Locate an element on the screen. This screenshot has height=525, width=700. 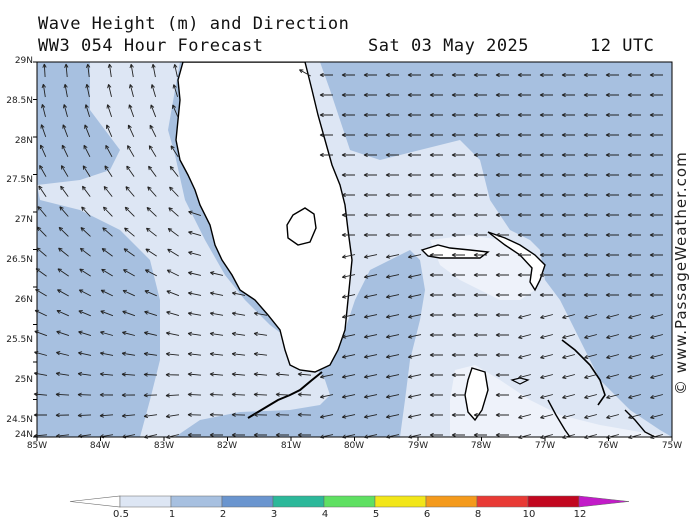
lon-label: 81W is located at coordinates (291, 446).